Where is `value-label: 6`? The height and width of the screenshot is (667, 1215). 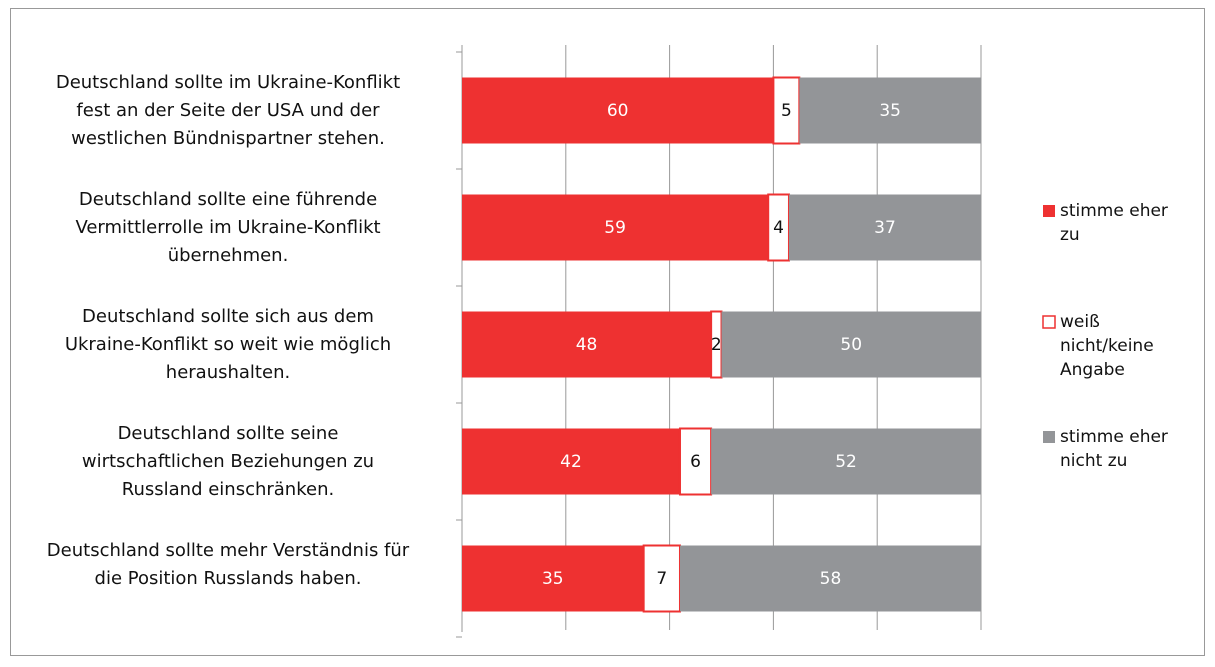 value-label: 6 is located at coordinates (695, 461).